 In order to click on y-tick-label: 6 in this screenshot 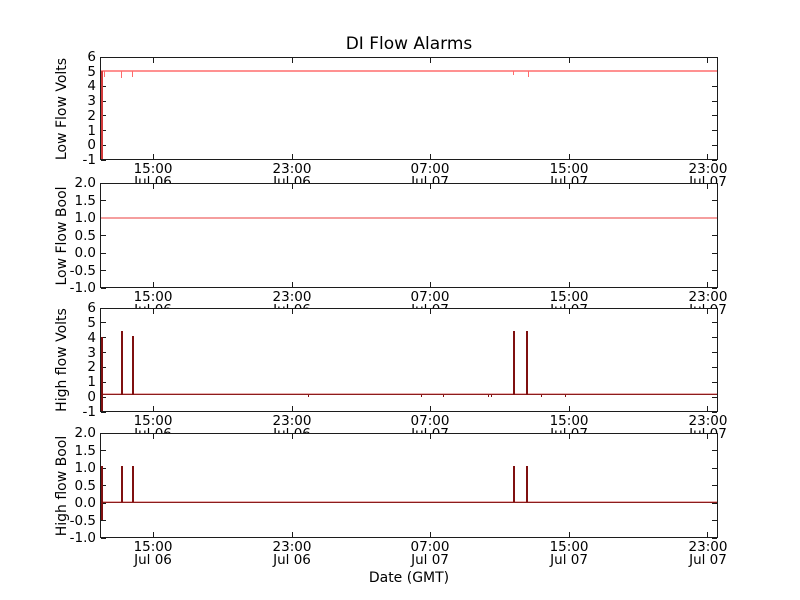, I will do `click(91, 308)`.